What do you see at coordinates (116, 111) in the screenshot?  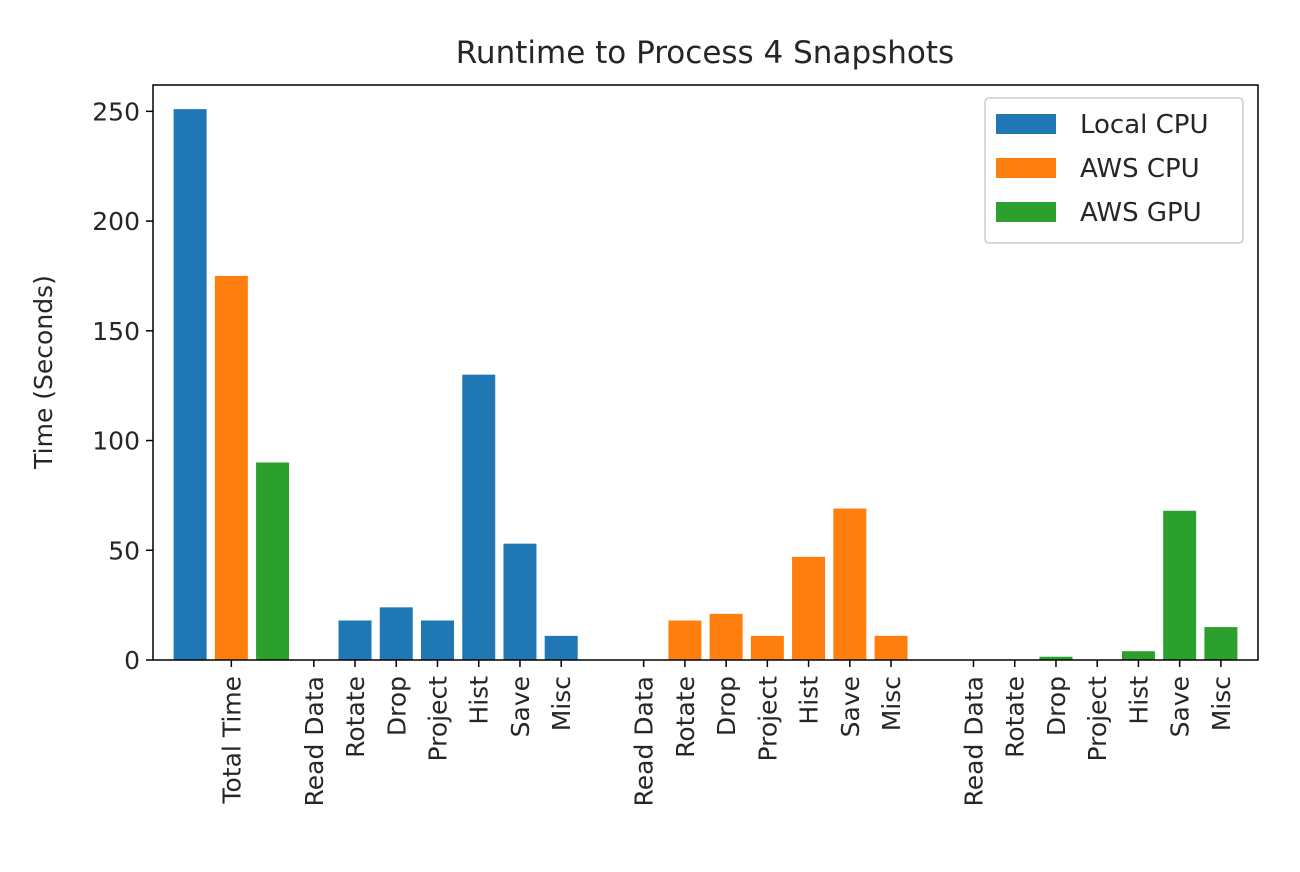 I see `y-tick-label: 250` at bounding box center [116, 111].